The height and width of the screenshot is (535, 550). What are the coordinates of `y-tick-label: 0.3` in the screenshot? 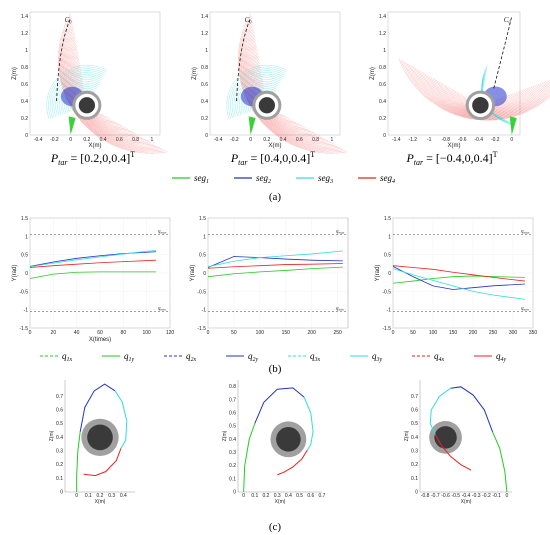 It's located at (232, 453).